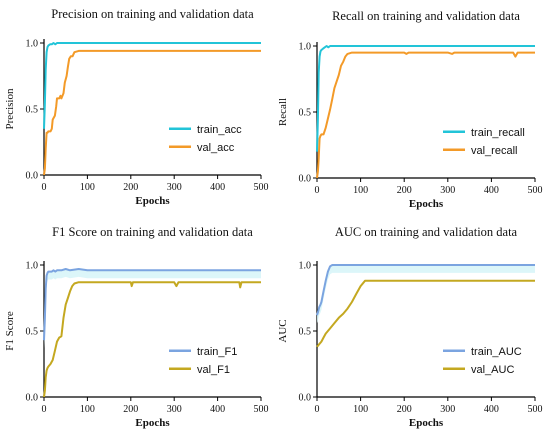  I want to click on series-line-val_acc, so click(152, 112).